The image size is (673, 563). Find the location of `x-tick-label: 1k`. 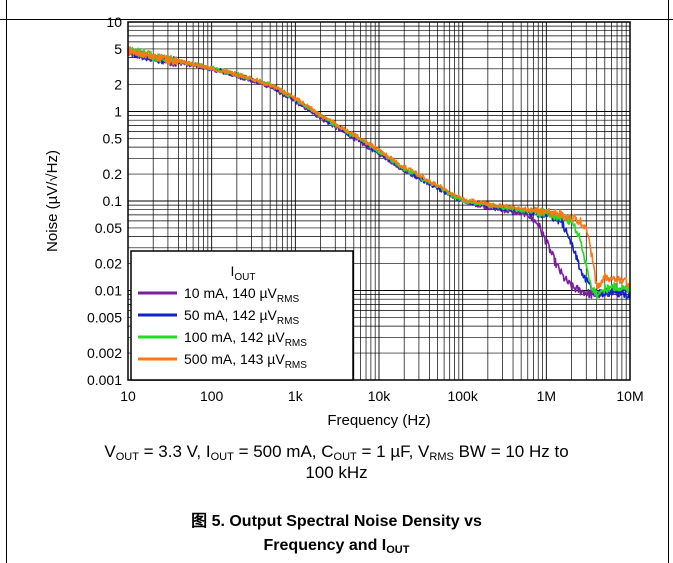

x-tick-label: 1k is located at coordinates (296, 396).